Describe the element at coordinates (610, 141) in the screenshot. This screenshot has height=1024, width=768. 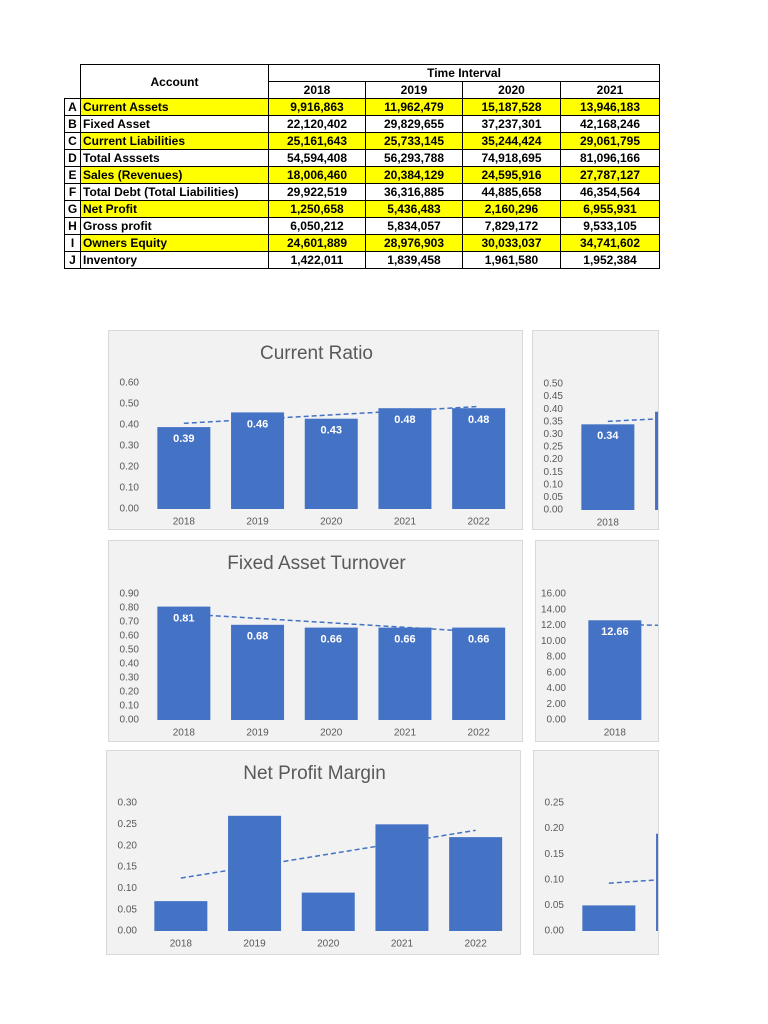
I see `cell: 29,061,795` at that location.